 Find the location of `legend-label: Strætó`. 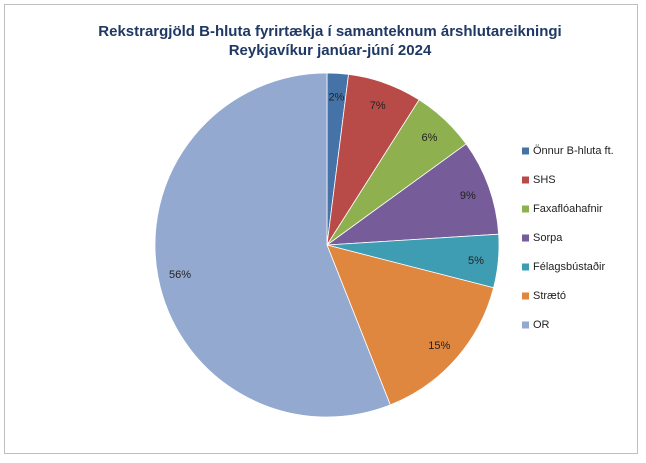

legend-label: Strætó is located at coordinates (549, 296).